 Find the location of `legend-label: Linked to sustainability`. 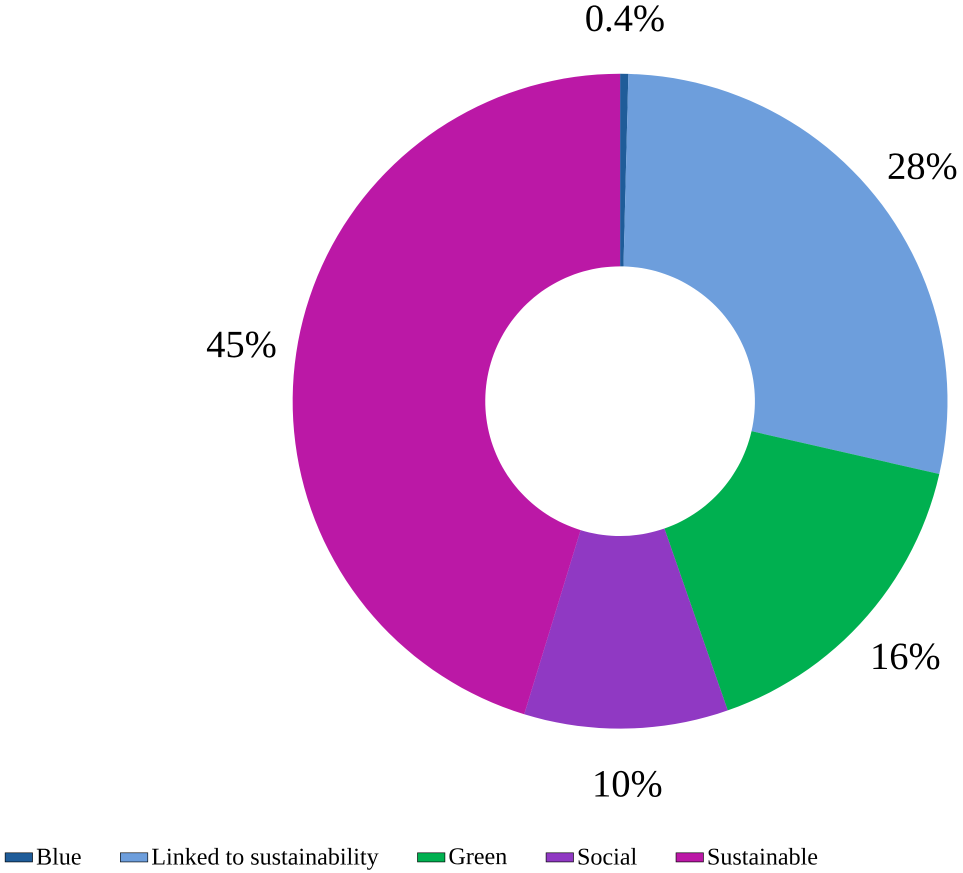

legend-label: Linked to sustainability is located at coordinates (265, 859).